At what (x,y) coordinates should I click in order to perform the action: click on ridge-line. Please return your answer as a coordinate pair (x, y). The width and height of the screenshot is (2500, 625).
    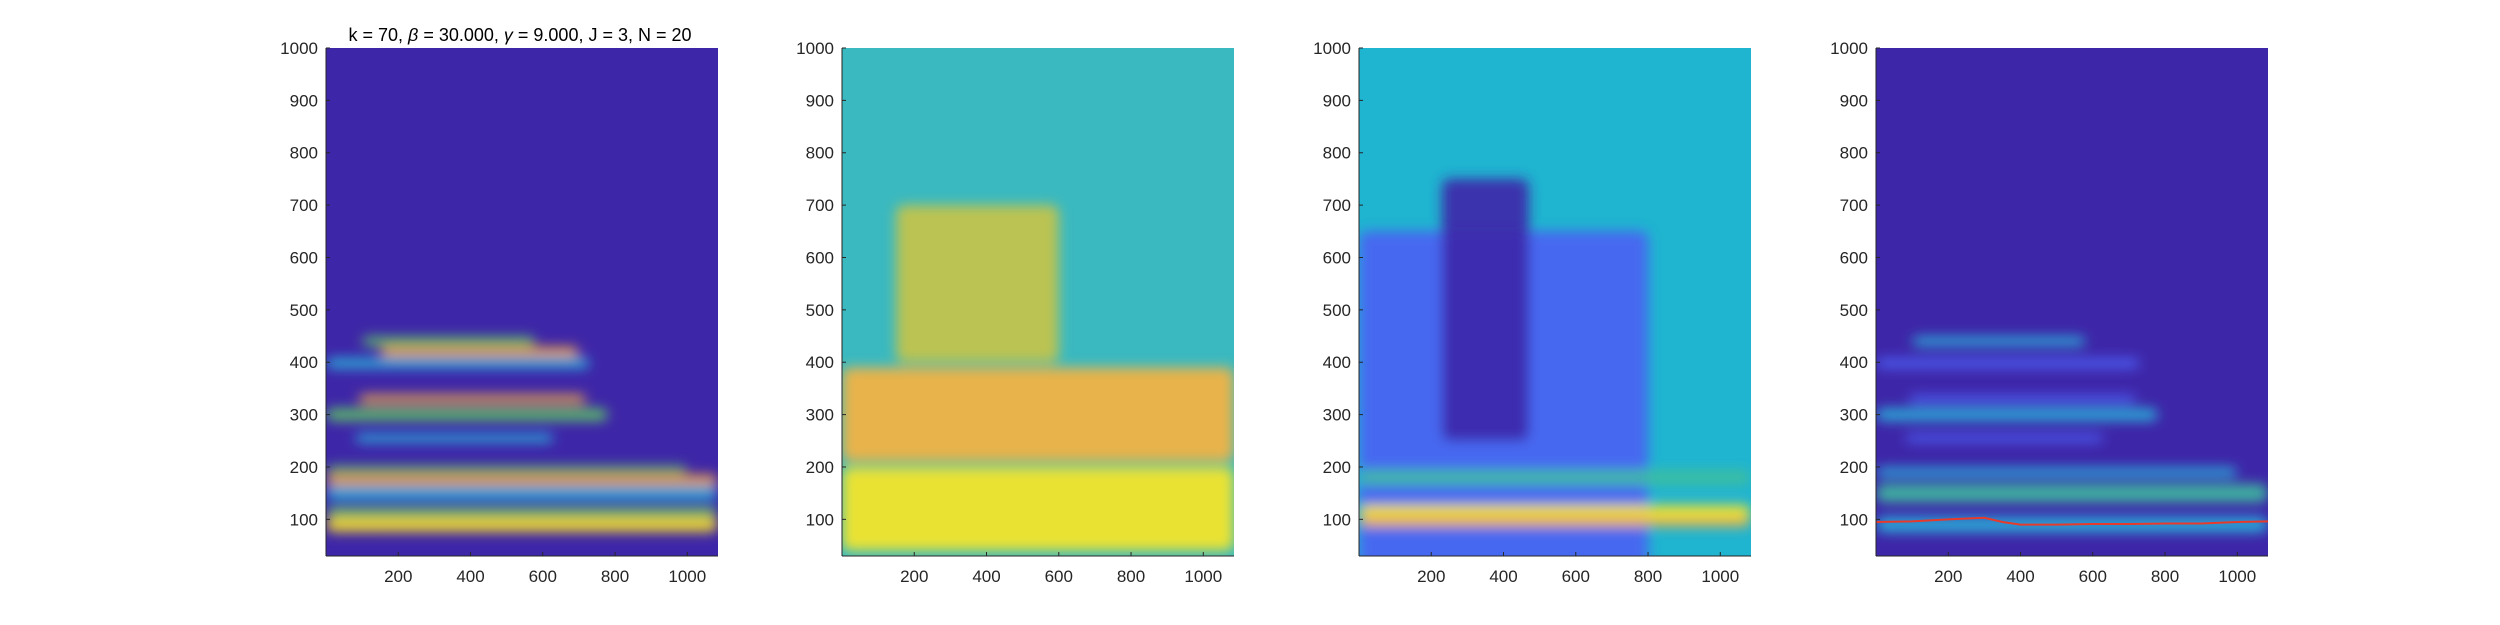
    Looking at the image, I should click on (2072, 521).